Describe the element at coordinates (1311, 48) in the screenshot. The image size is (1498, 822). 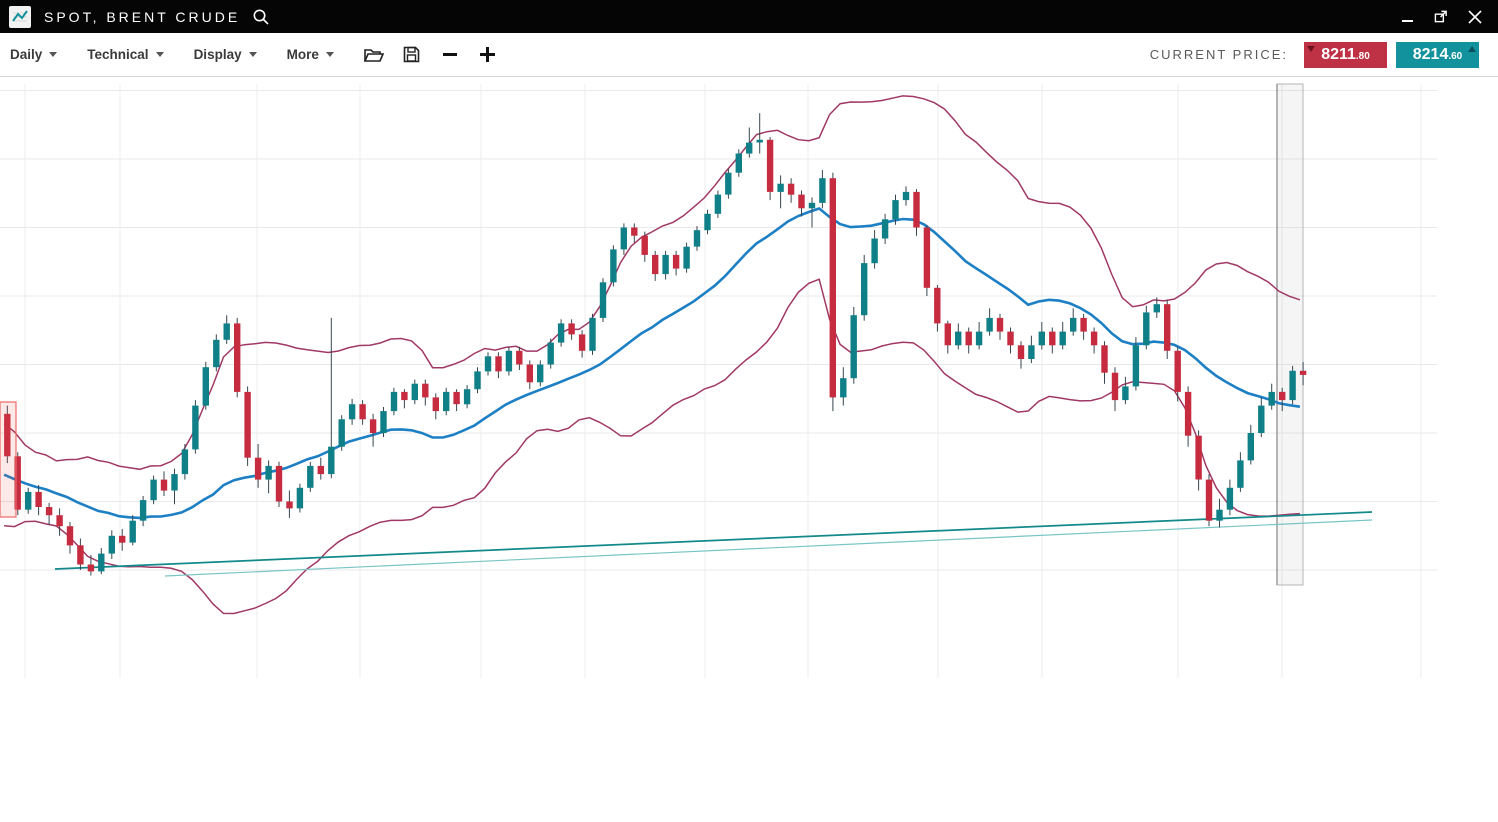
I see `price-down-arrow-icon` at that location.